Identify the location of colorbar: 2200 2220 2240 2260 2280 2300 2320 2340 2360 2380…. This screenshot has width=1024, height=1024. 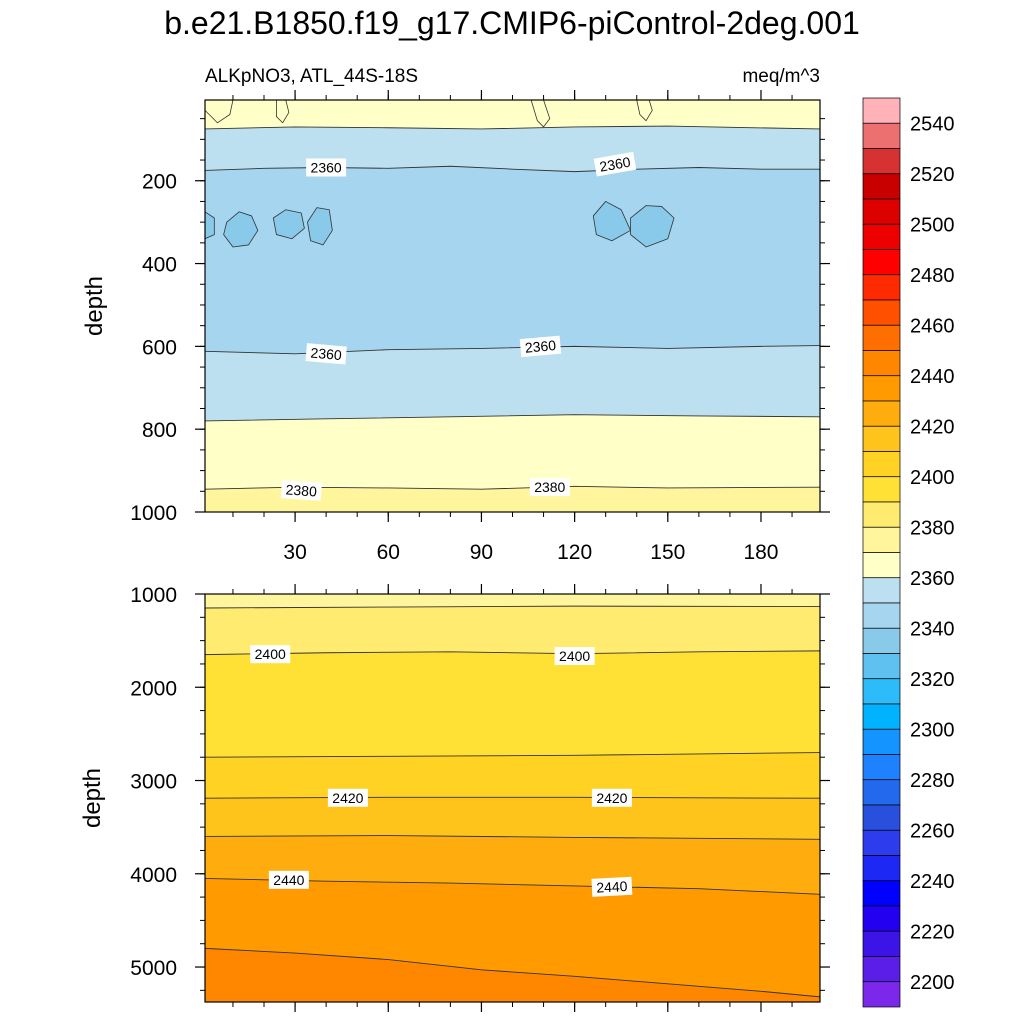
(908, 552).